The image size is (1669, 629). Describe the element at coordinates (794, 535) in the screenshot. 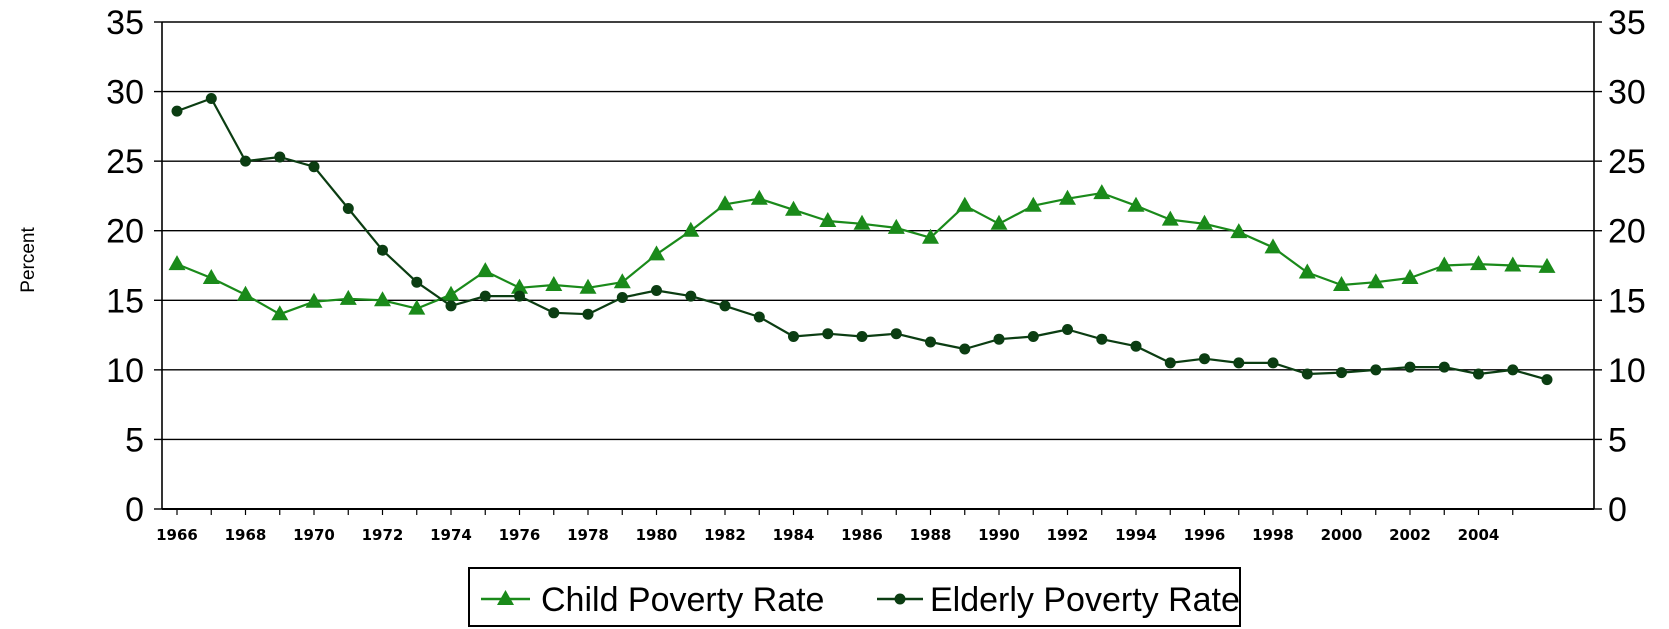

I see `x-tick-label: 1984` at that location.